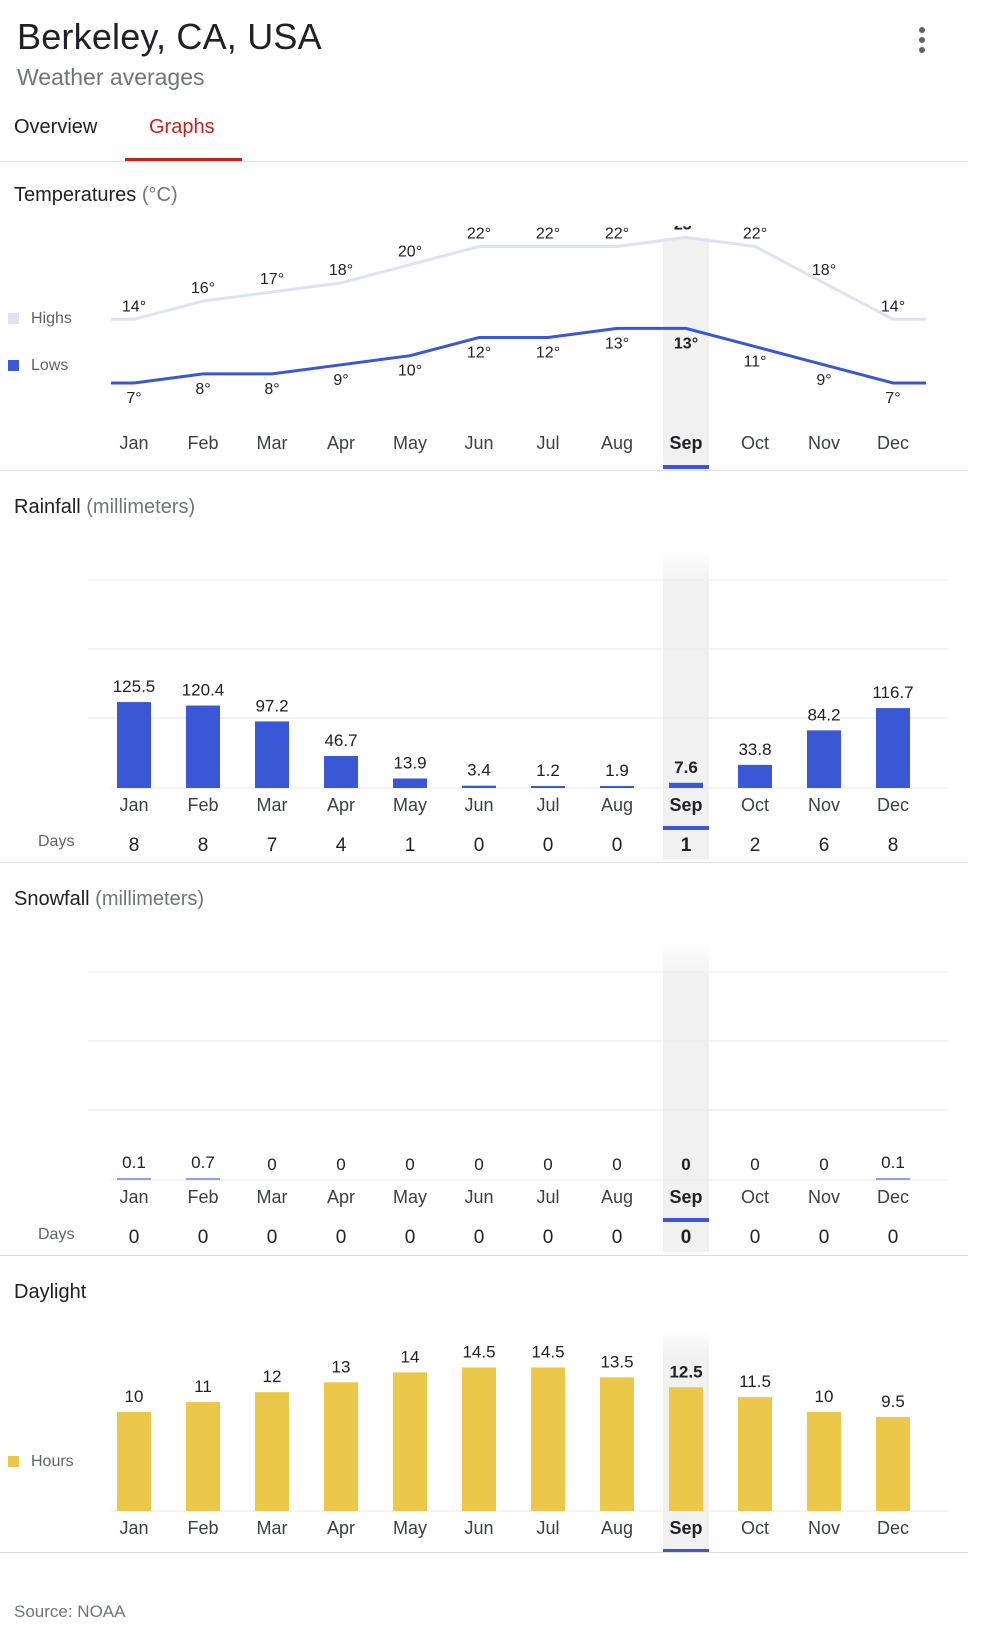 This screenshot has height=1638, width=996. I want to click on lows-value-nov: 9°, so click(823, 380).